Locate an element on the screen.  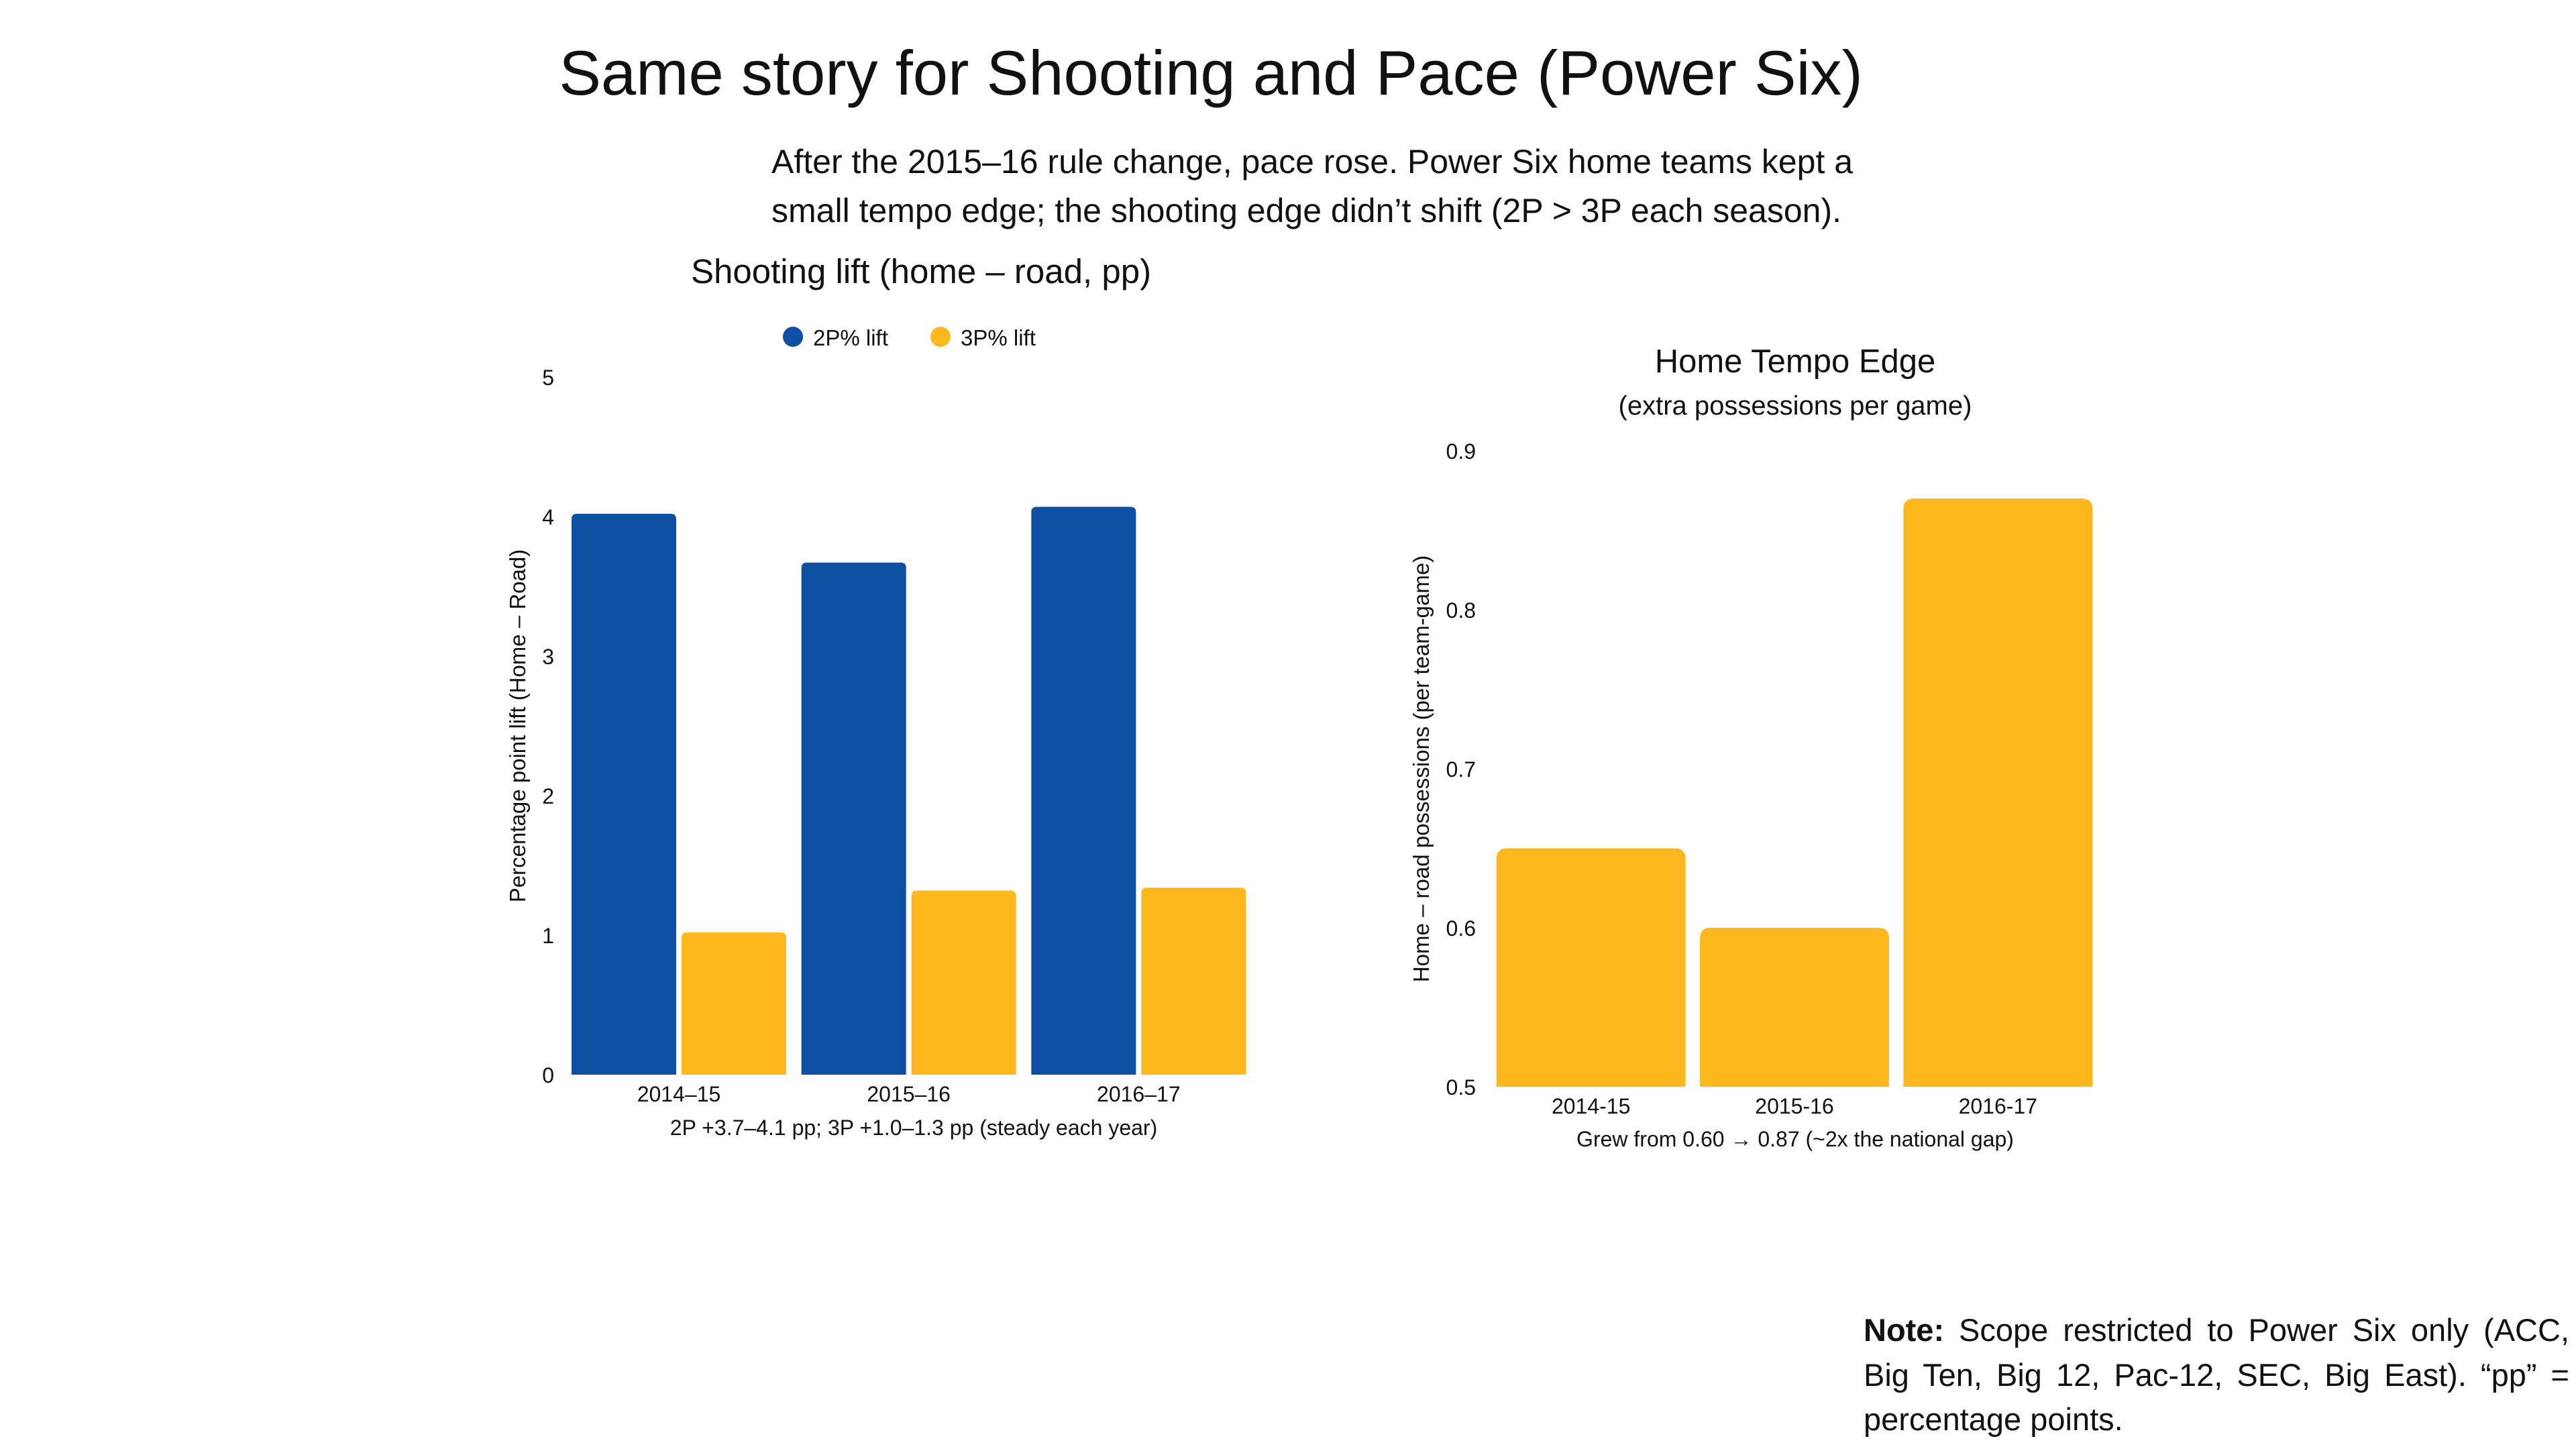
legend-label-1: 2P% lift is located at coordinates (850, 337).